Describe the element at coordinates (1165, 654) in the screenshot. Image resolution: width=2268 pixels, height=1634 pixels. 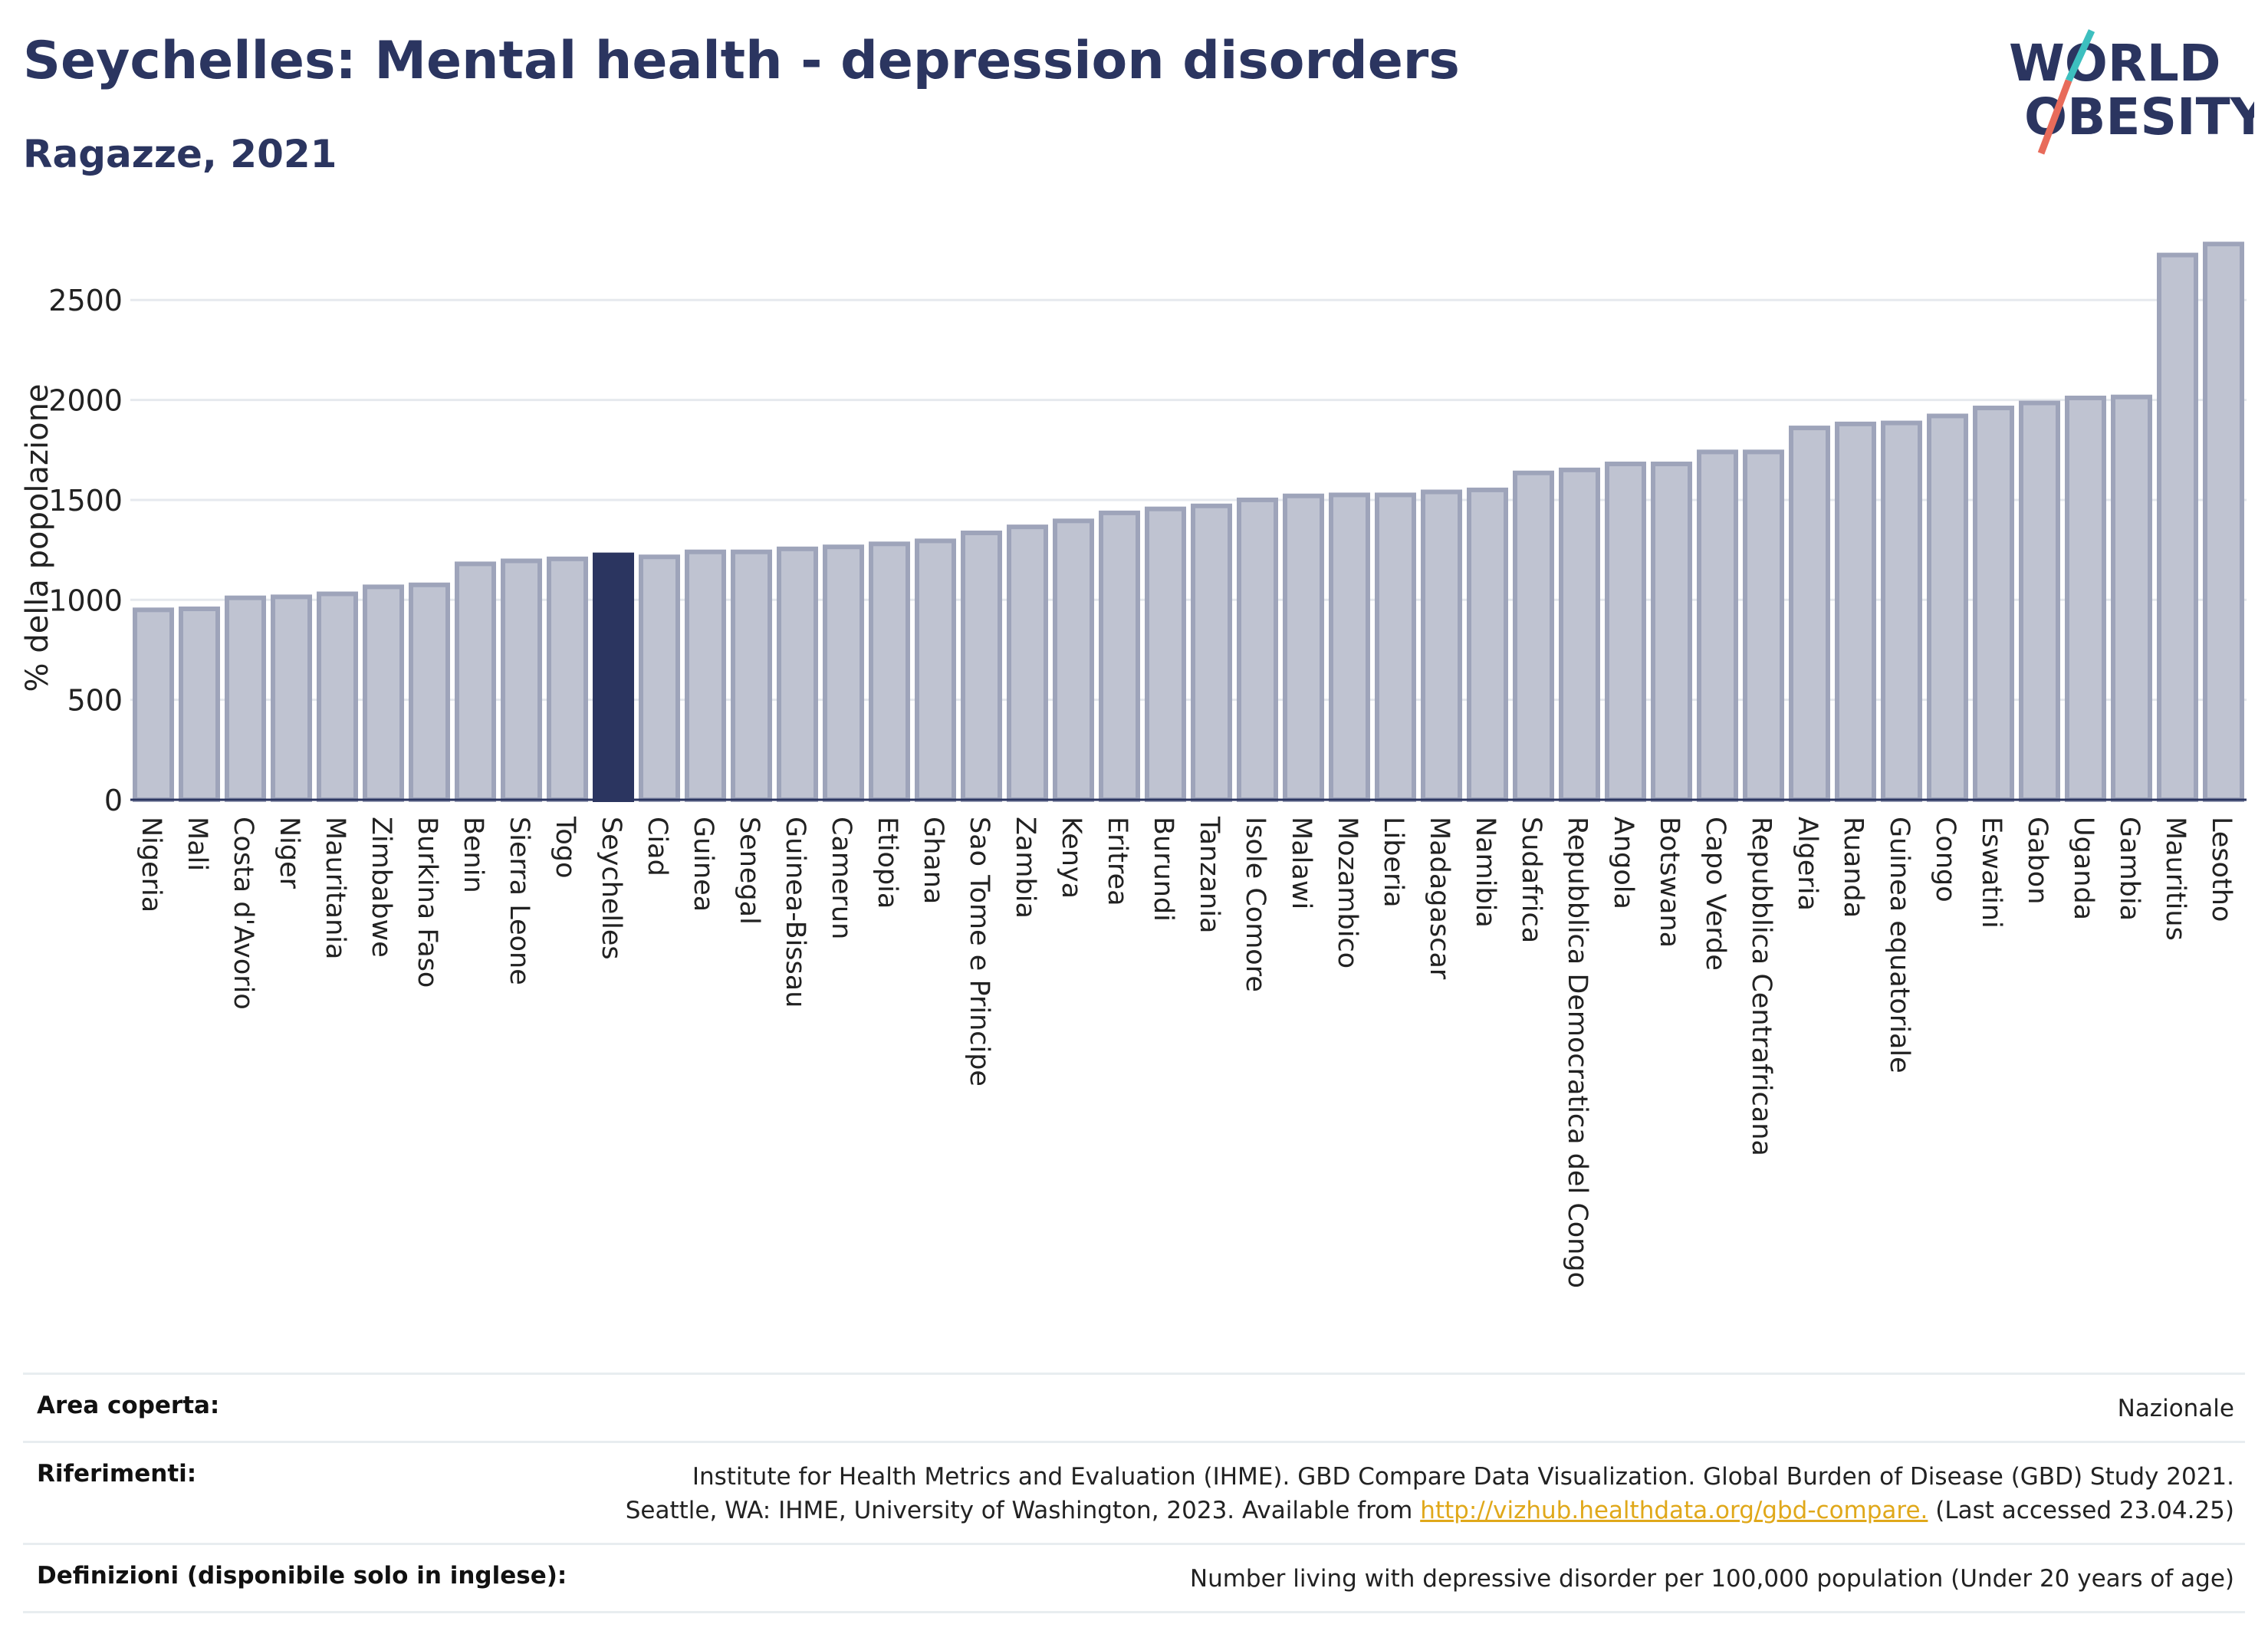
I see `bar-burundi` at that location.